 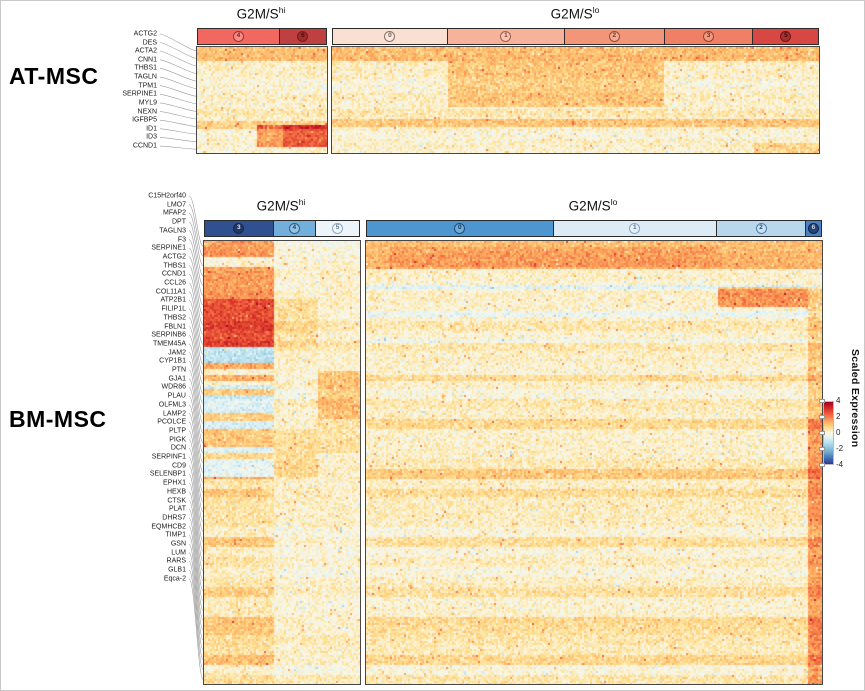 What do you see at coordinates (176, 500) in the screenshot?
I see `gene-label: CTSK` at bounding box center [176, 500].